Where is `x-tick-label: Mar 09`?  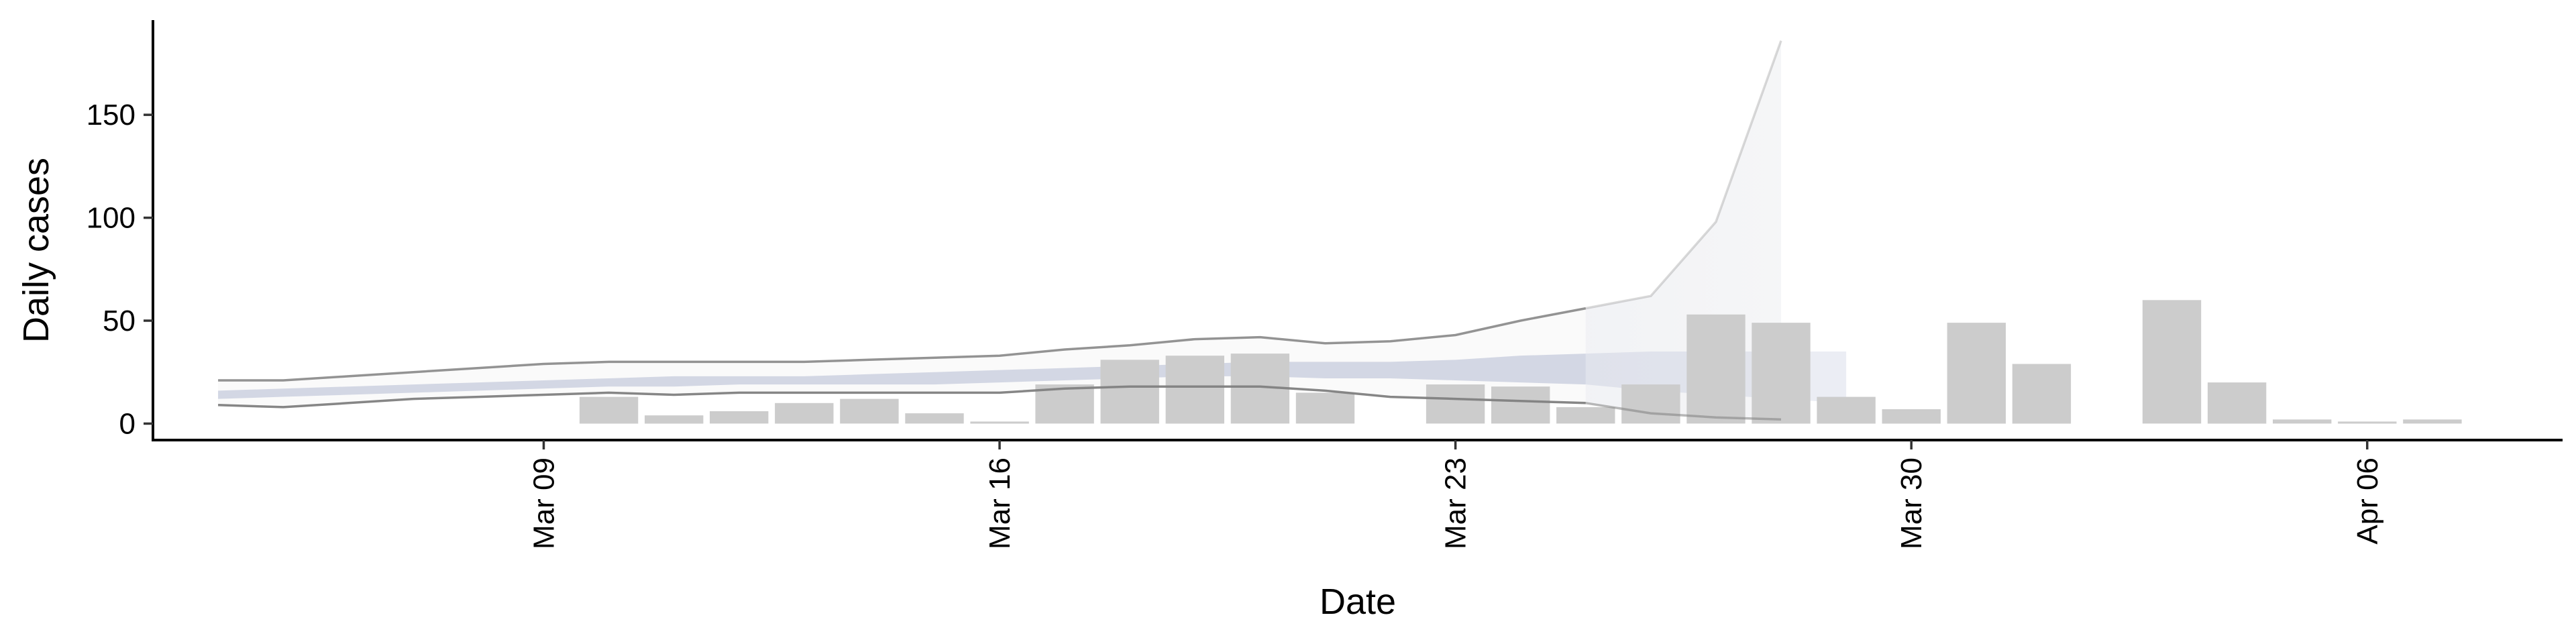
x-tick-label: Mar 09 is located at coordinates (543, 503).